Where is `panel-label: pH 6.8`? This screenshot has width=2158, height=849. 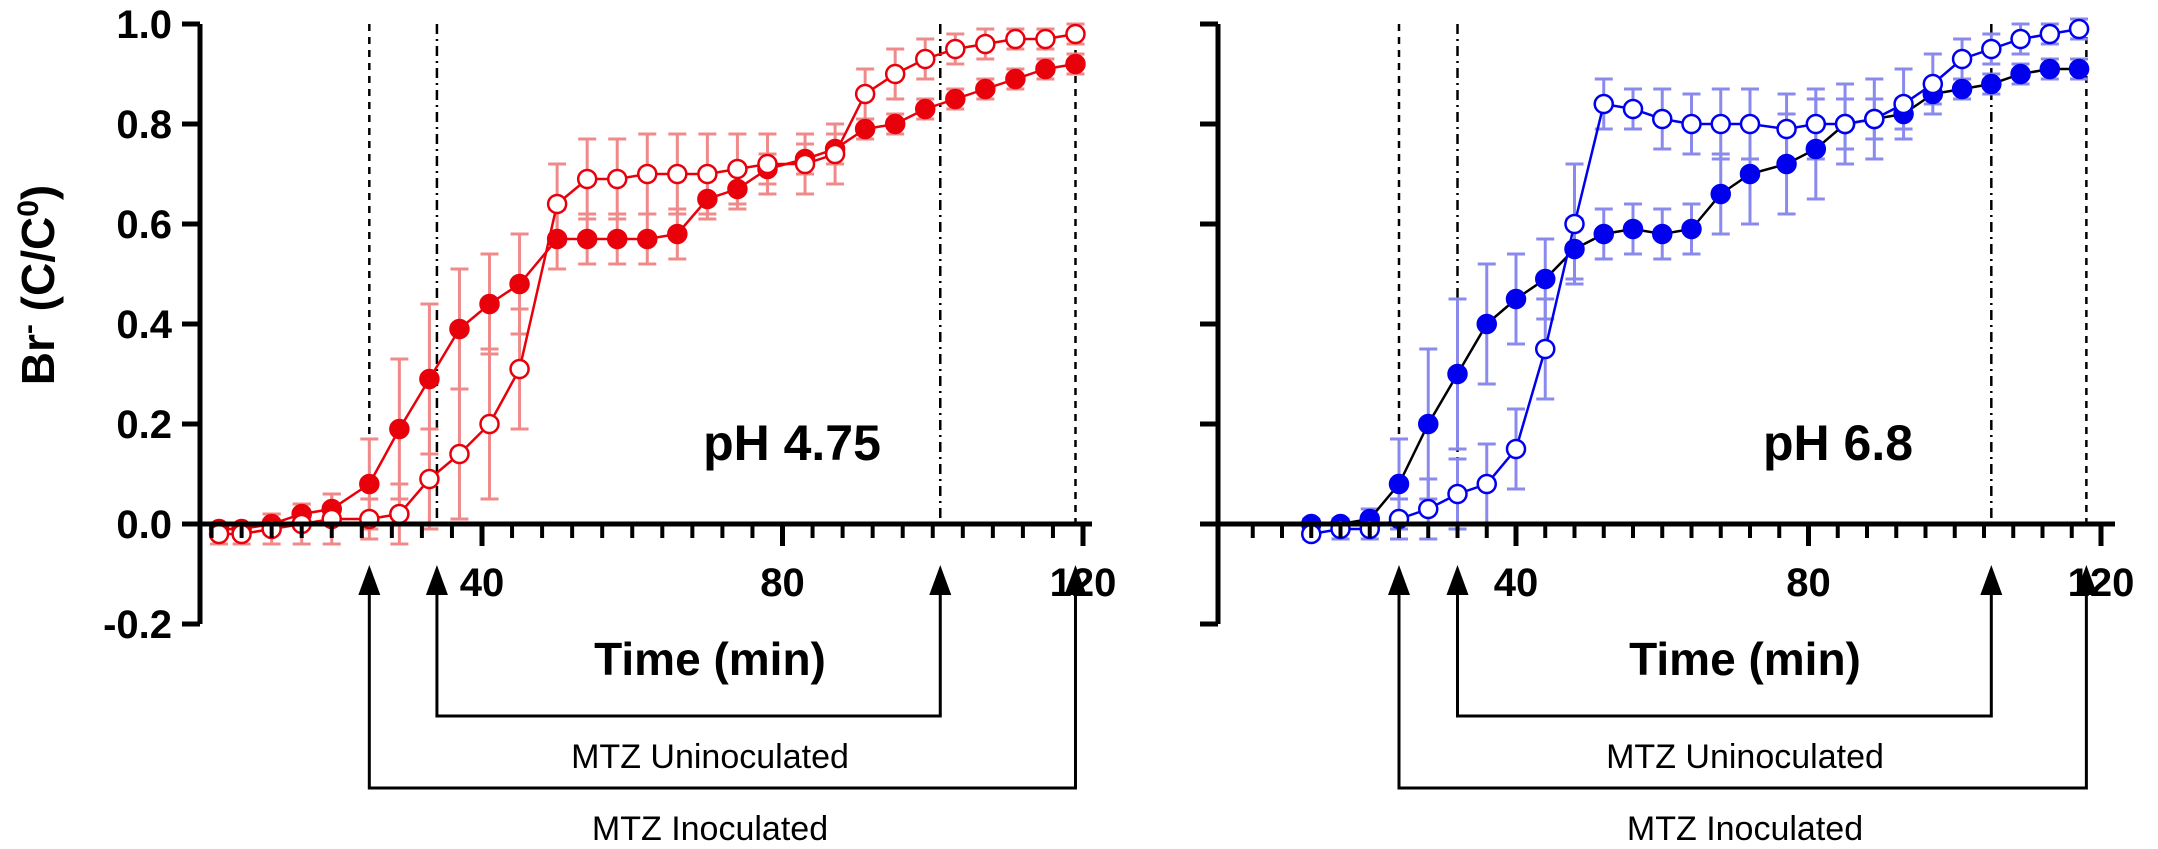 panel-label: pH 6.8 is located at coordinates (1838, 443).